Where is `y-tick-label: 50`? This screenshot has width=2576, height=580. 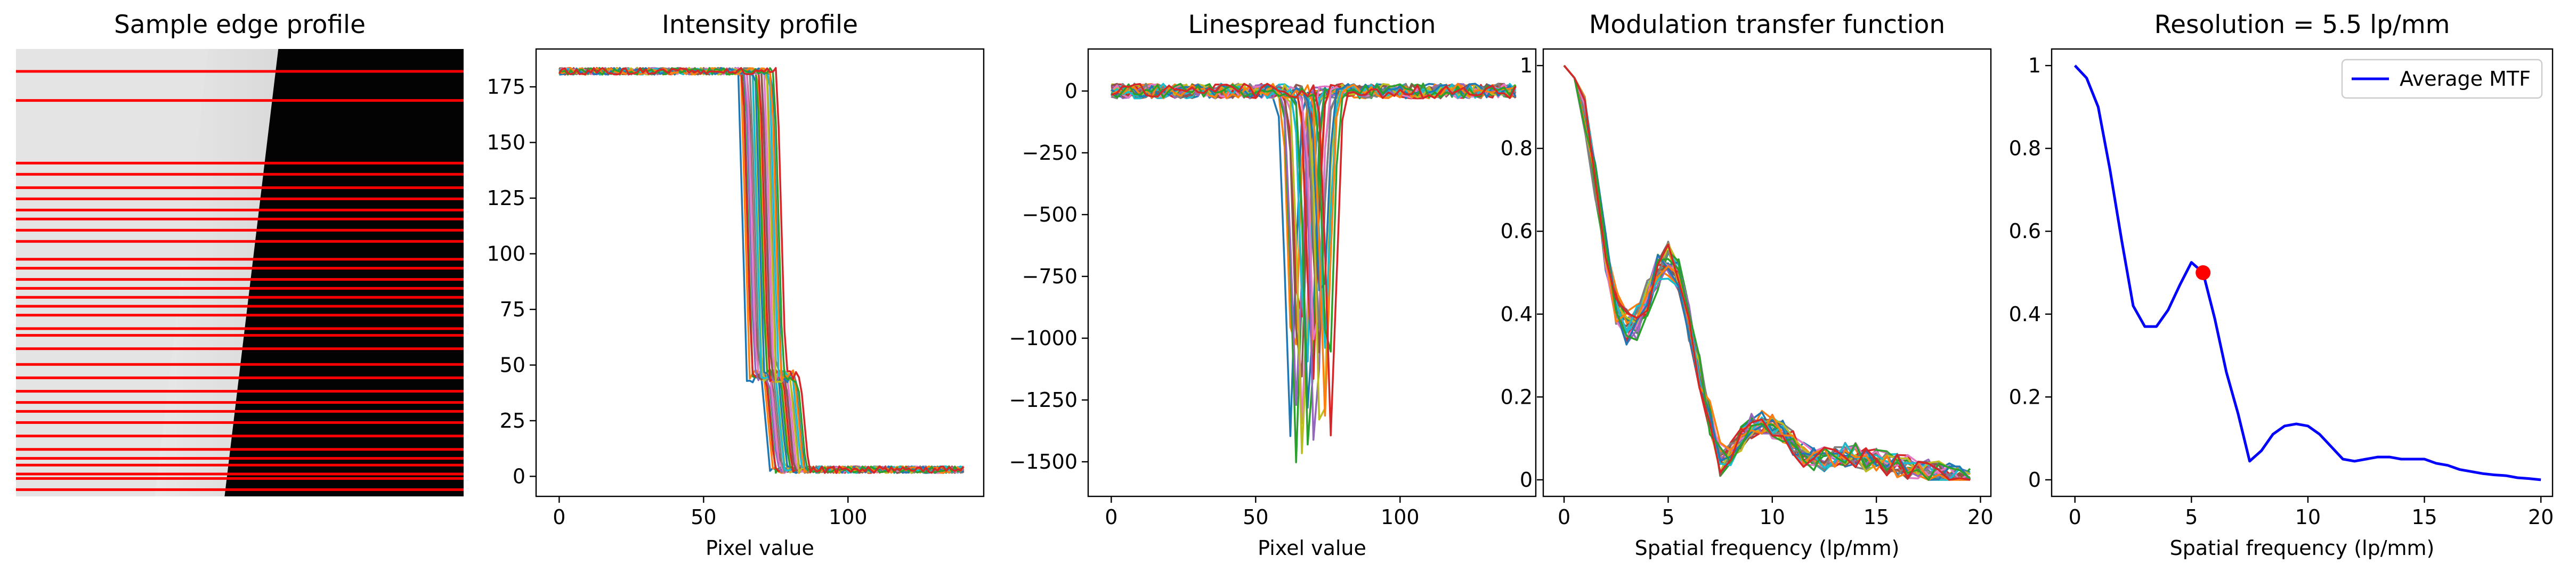 y-tick-label: 50 is located at coordinates (512, 365).